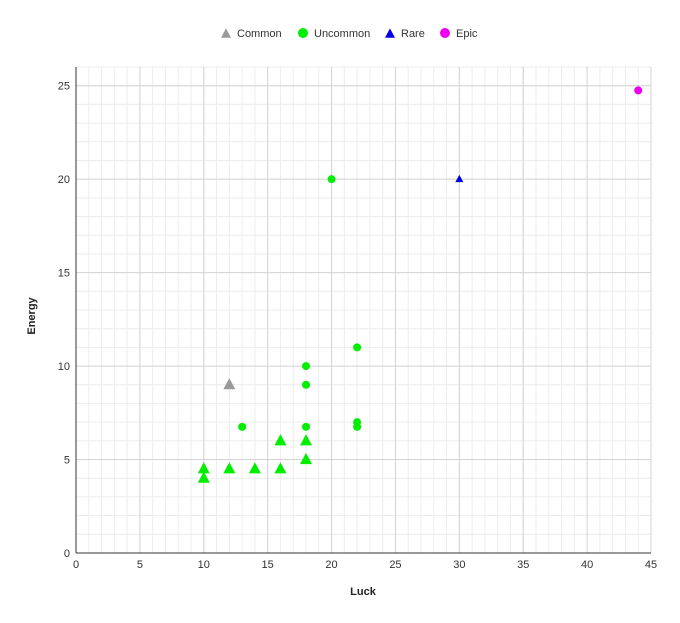  Describe the element at coordinates (413, 34) in the screenshot. I see `legend-label-rare: Rare` at that location.